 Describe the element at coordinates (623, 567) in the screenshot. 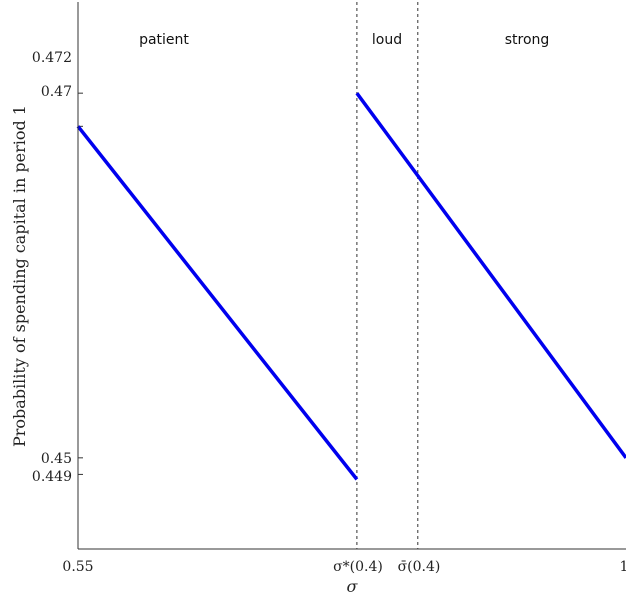

I see `x-tick-label: 1` at that location.